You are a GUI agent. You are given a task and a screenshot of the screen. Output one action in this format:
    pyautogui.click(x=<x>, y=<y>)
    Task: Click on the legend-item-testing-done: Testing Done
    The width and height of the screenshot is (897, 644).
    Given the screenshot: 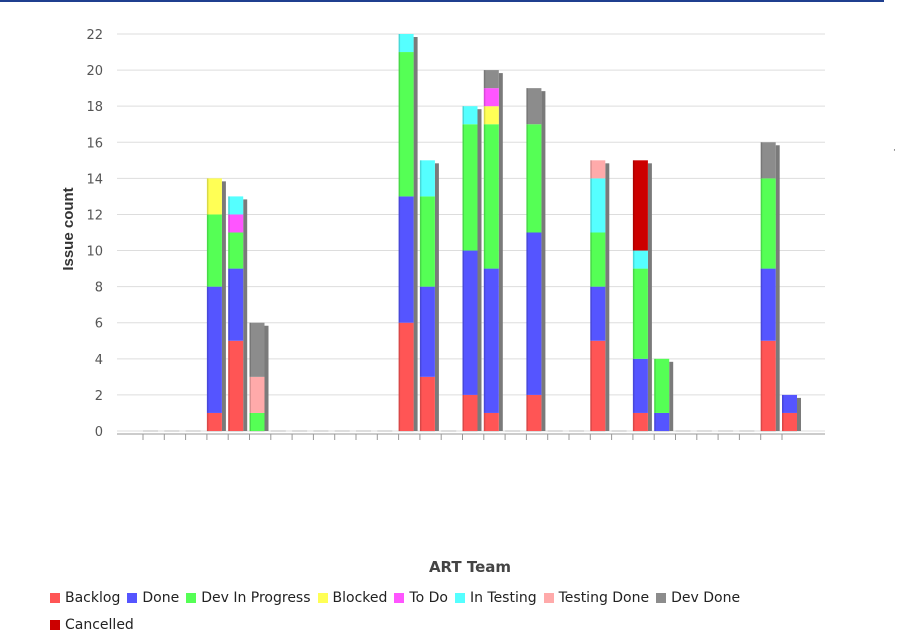 What is the action you would take?
    pyautogui.click(x=596, y=597)
    